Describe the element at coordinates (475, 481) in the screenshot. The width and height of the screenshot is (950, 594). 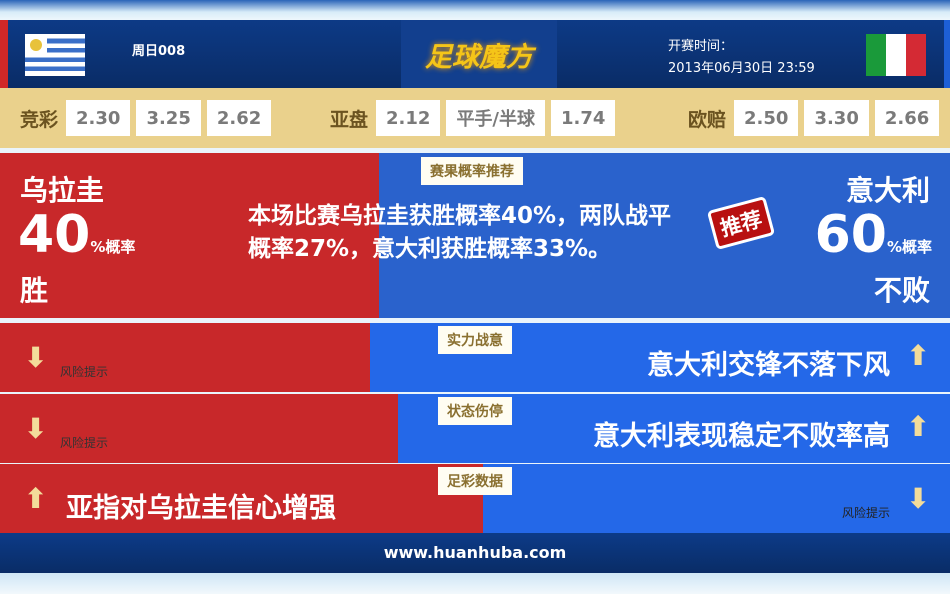
I see `row-tag: 足彩数据` at that location.